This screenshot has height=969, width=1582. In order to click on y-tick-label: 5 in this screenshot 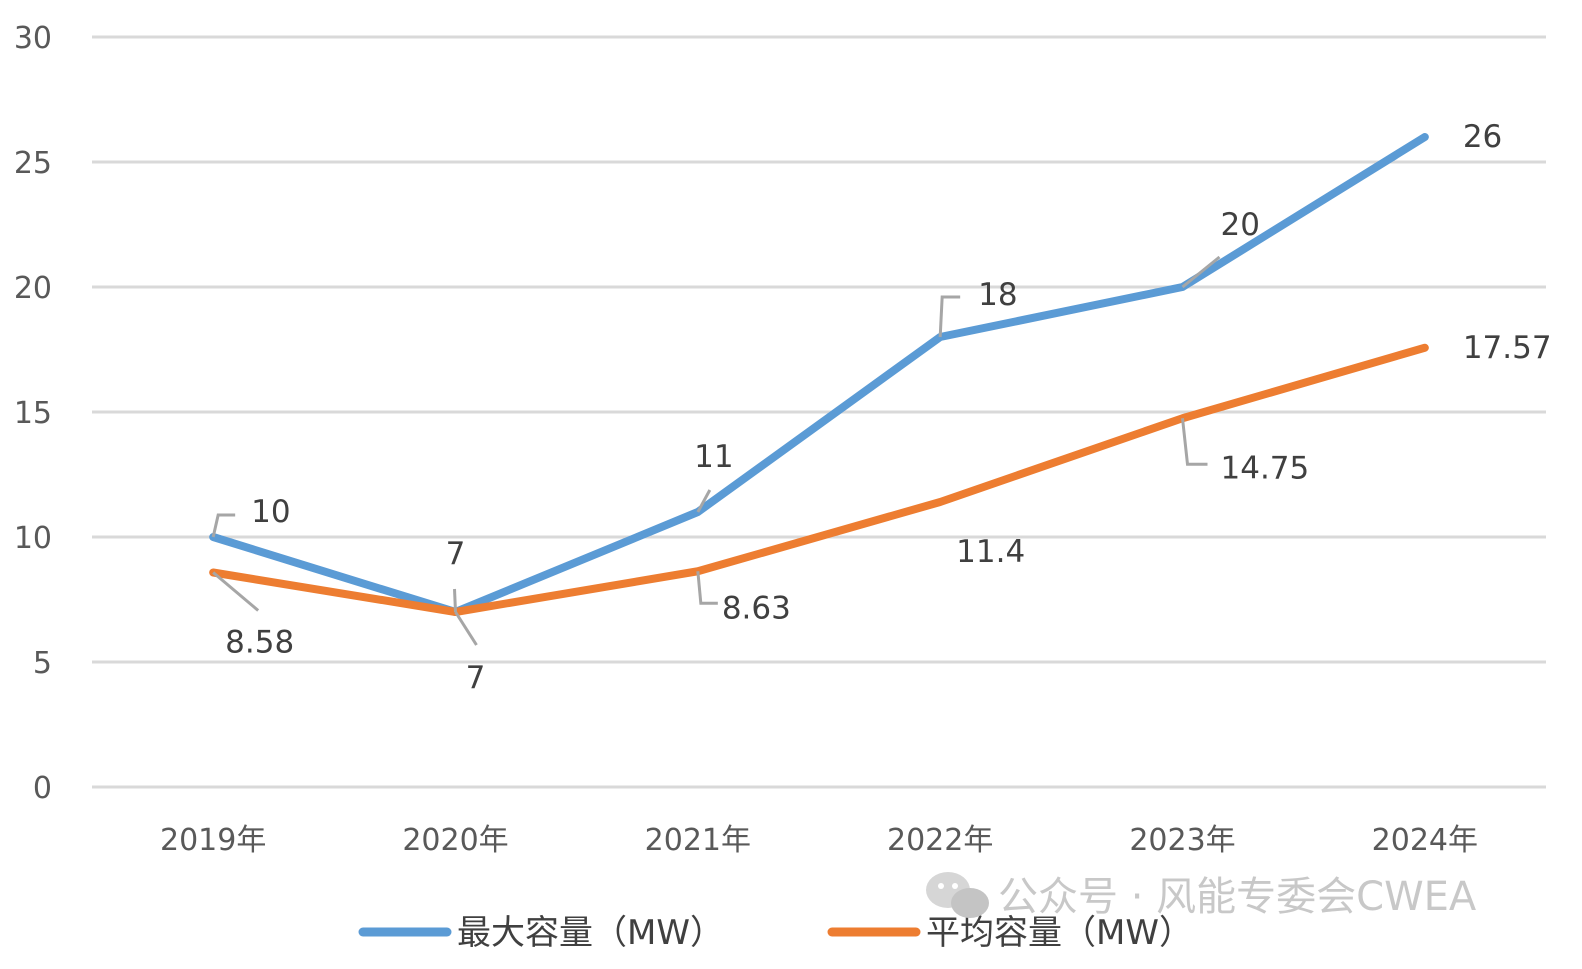, I will do `click(42, 663)`.